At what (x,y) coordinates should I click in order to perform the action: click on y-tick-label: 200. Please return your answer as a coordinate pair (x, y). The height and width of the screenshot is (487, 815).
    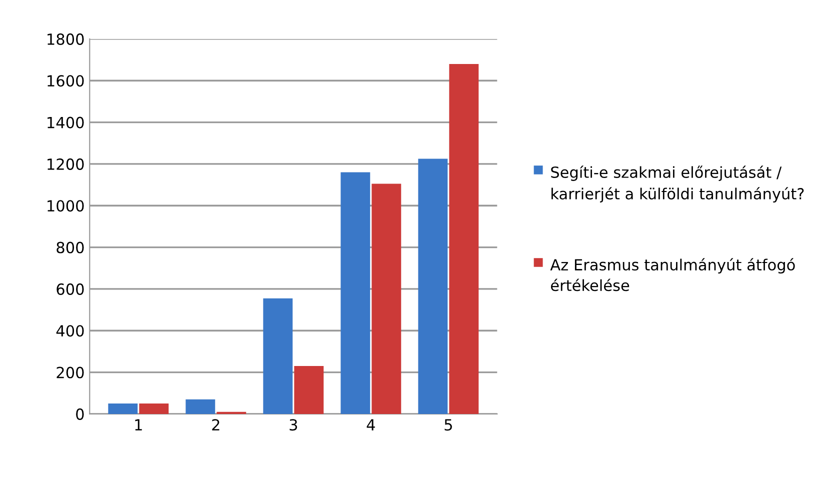
    Looking at the image, I should click on (70, 372).